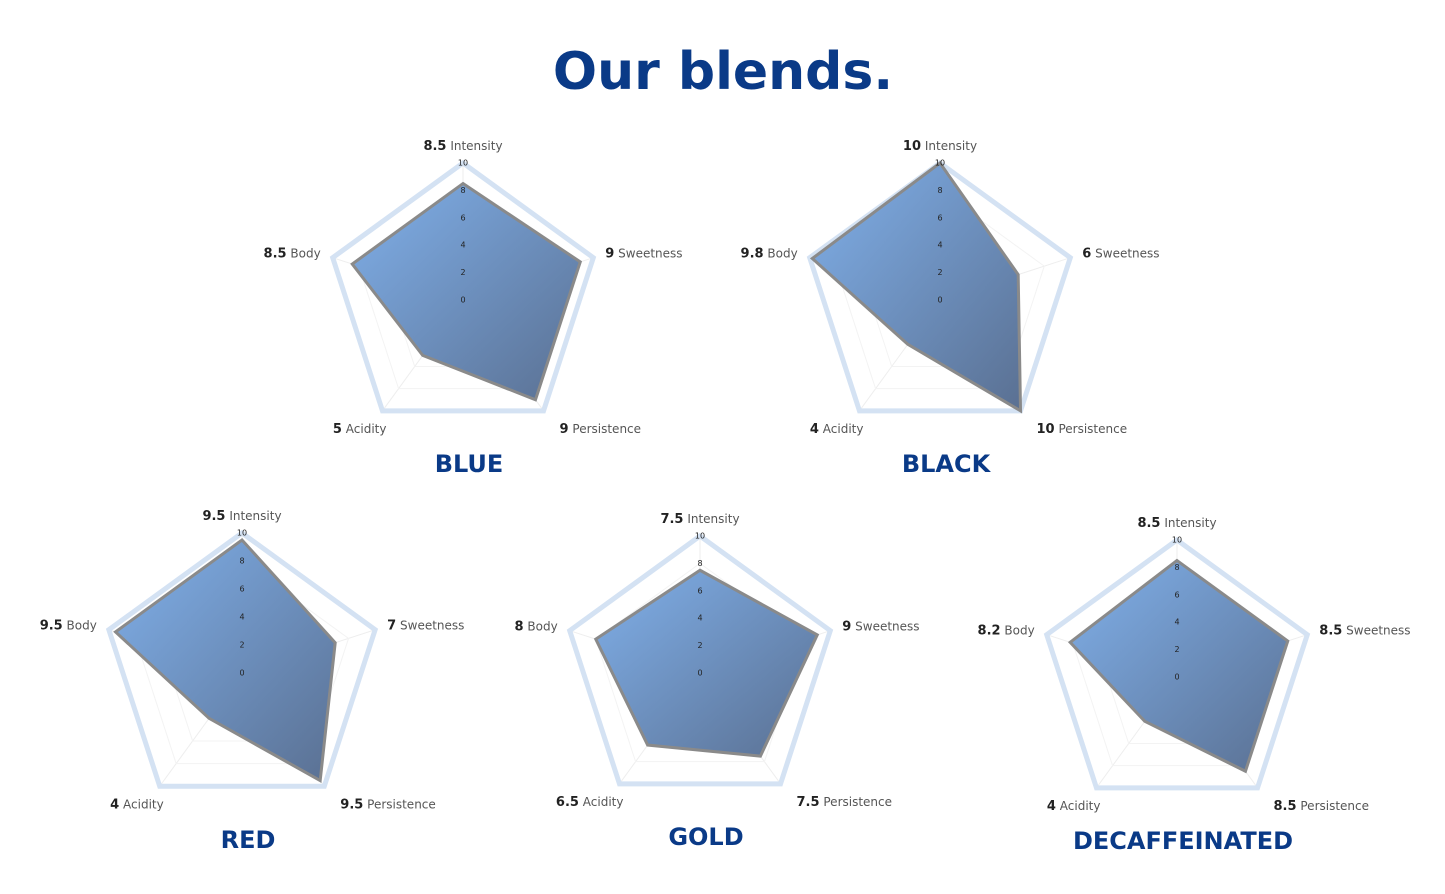 The height and width of the screenshot is (894, 1445). I want to click on axis-label: 9.8 Body, so click(769, 253).